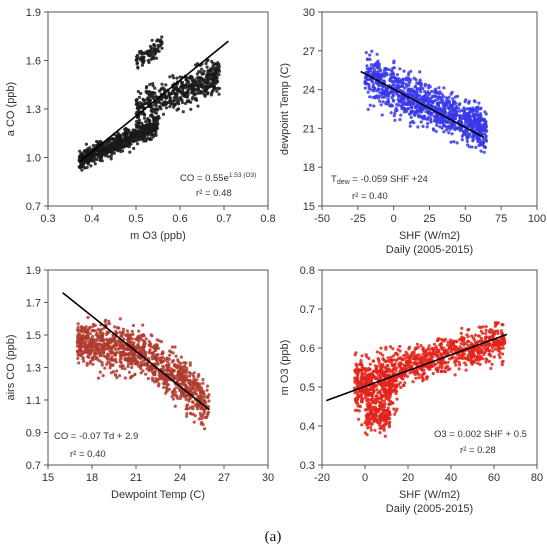 The height and width of the screenshot is (550, 547). What do you see at coordinates (429, 509) in the screenshot?
I see `chart-title: Daily (2005-2015)` at bounding box center [429, 509].